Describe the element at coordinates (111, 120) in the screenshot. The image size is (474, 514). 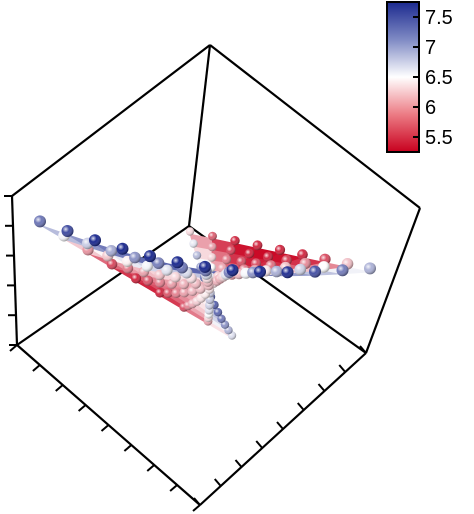
I see `frame-edge-top-left` at that location.